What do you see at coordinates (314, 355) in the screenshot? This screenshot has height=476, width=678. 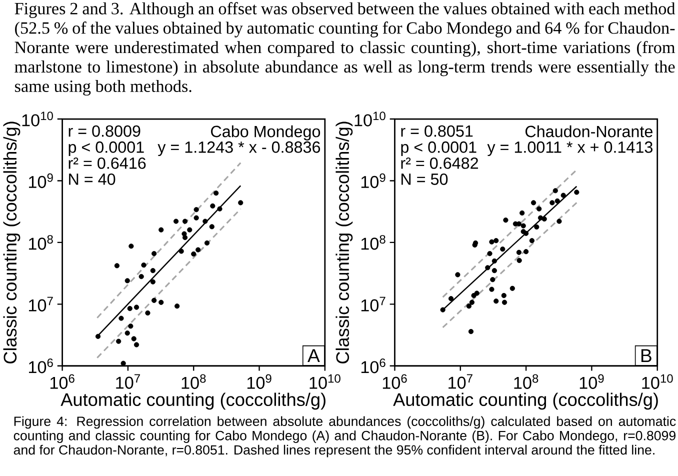 I see `annotation: A` at bounding box center [314, 355].